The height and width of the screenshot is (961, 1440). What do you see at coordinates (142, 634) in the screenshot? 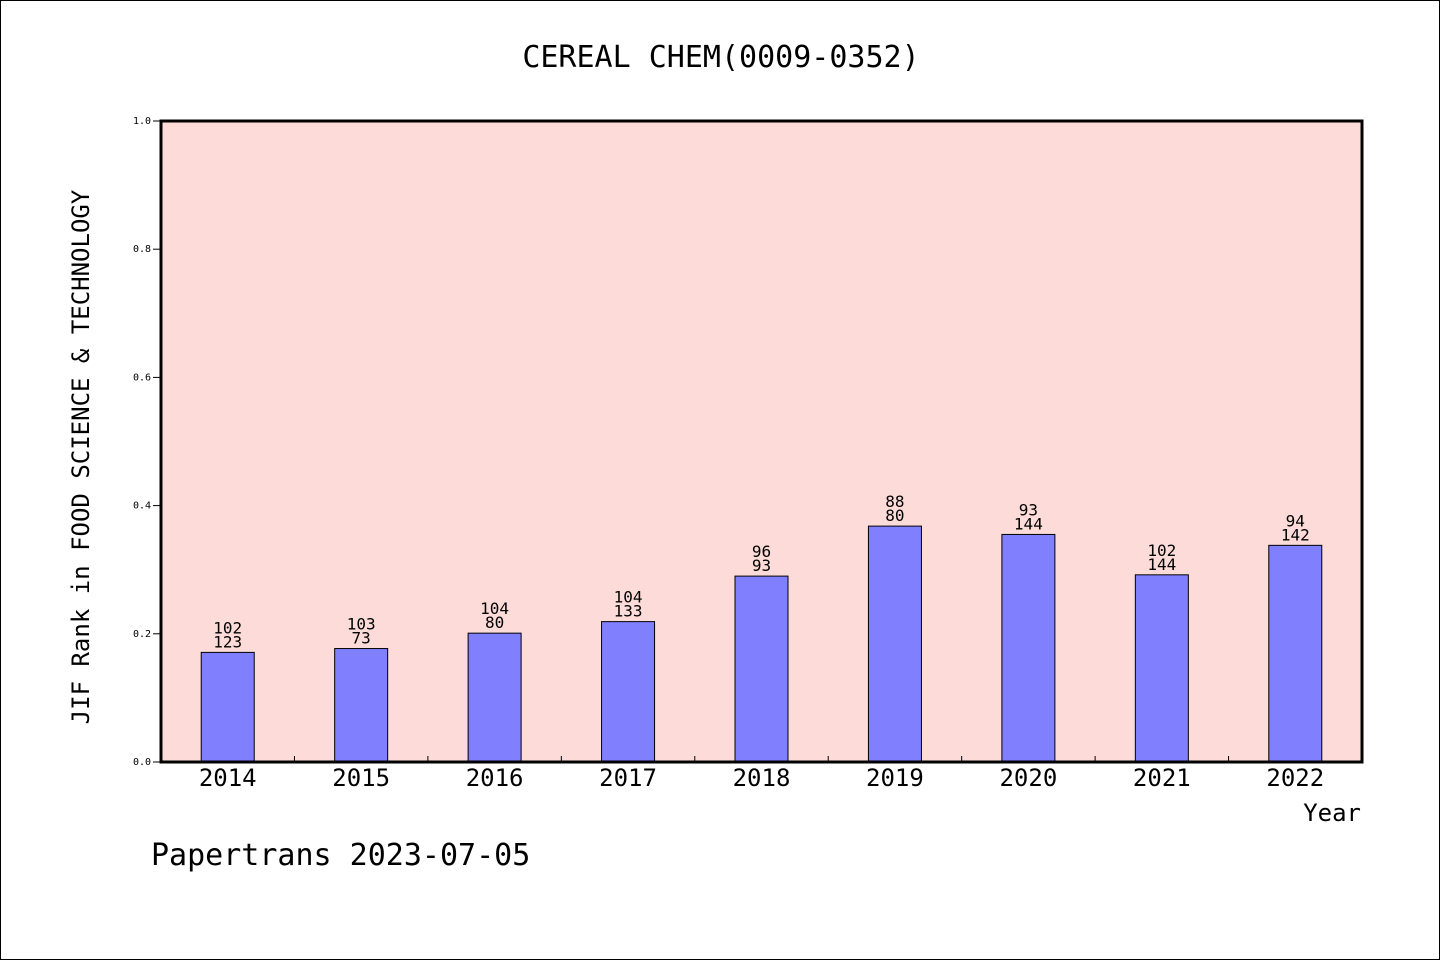
I see `y-tick-label: 0.2` at bounding box center [142, 634].